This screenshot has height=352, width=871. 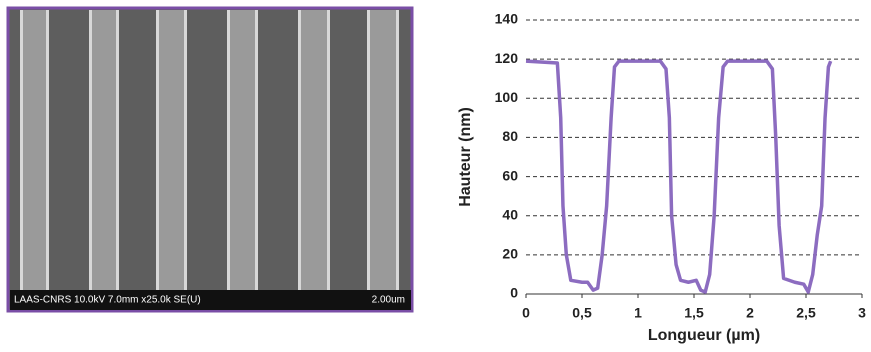 I want to click on y-tick-label: 140, so click(x=507, y=19).